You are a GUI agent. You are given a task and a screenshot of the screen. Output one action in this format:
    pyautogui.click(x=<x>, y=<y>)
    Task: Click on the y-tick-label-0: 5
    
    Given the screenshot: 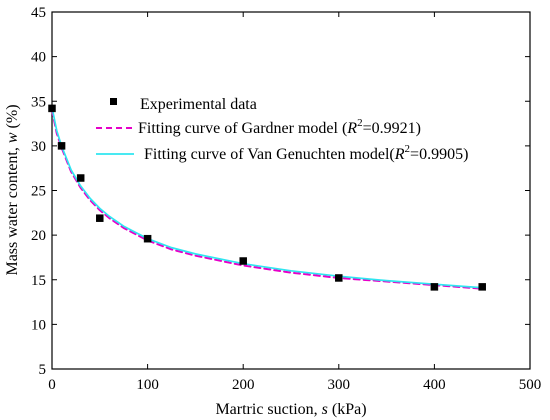 What is the action you would take?
    pyautogui.click(x=43, y=370)
    